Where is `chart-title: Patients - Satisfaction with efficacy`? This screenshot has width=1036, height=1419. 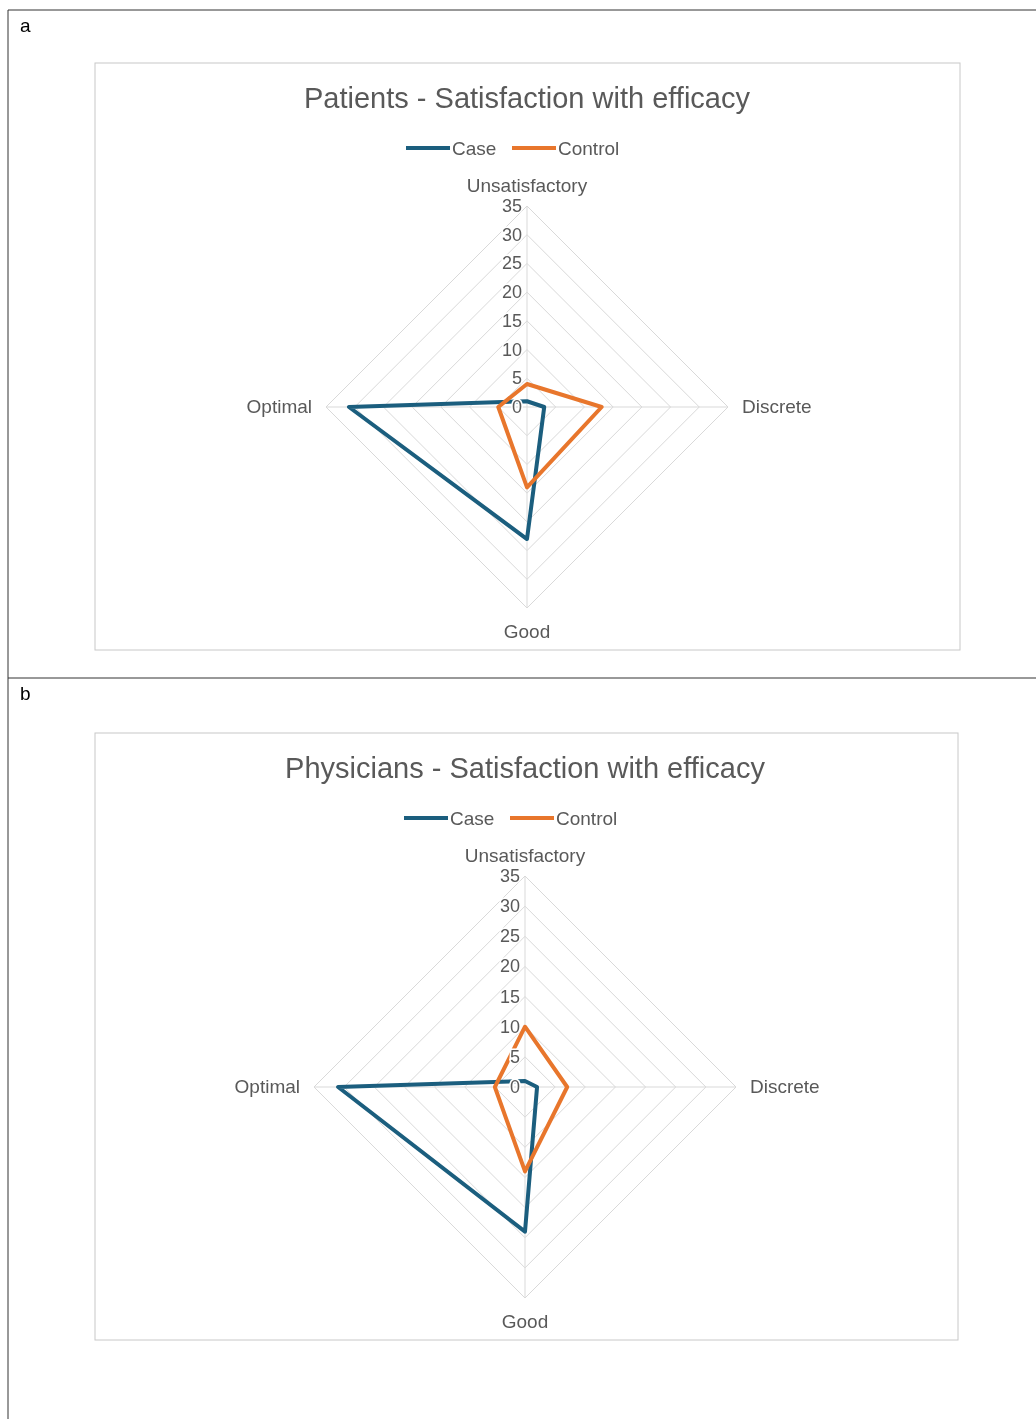 chart-title: Patients - Satisfaction with efficacy is located at coordinates (527, 98).